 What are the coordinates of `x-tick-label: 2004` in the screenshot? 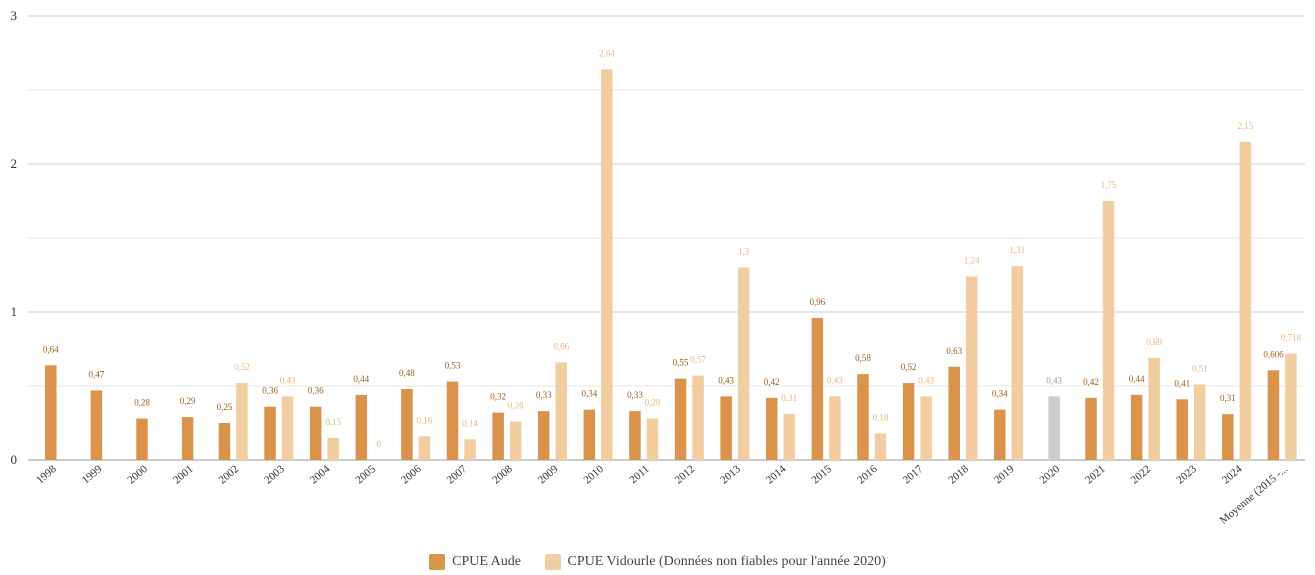 It's located at (320, 475).